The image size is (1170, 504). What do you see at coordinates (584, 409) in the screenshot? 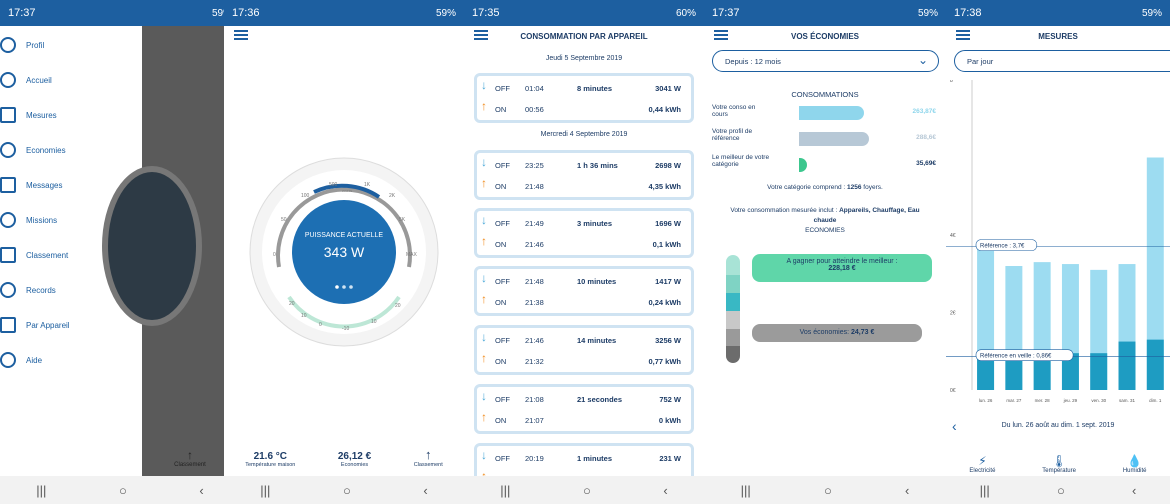
I see `appliance-card: ↓ OFF 21:08 21 secondes 752 W ↑ ON 21:07 0 kWh` at bounding box center [584, 409].